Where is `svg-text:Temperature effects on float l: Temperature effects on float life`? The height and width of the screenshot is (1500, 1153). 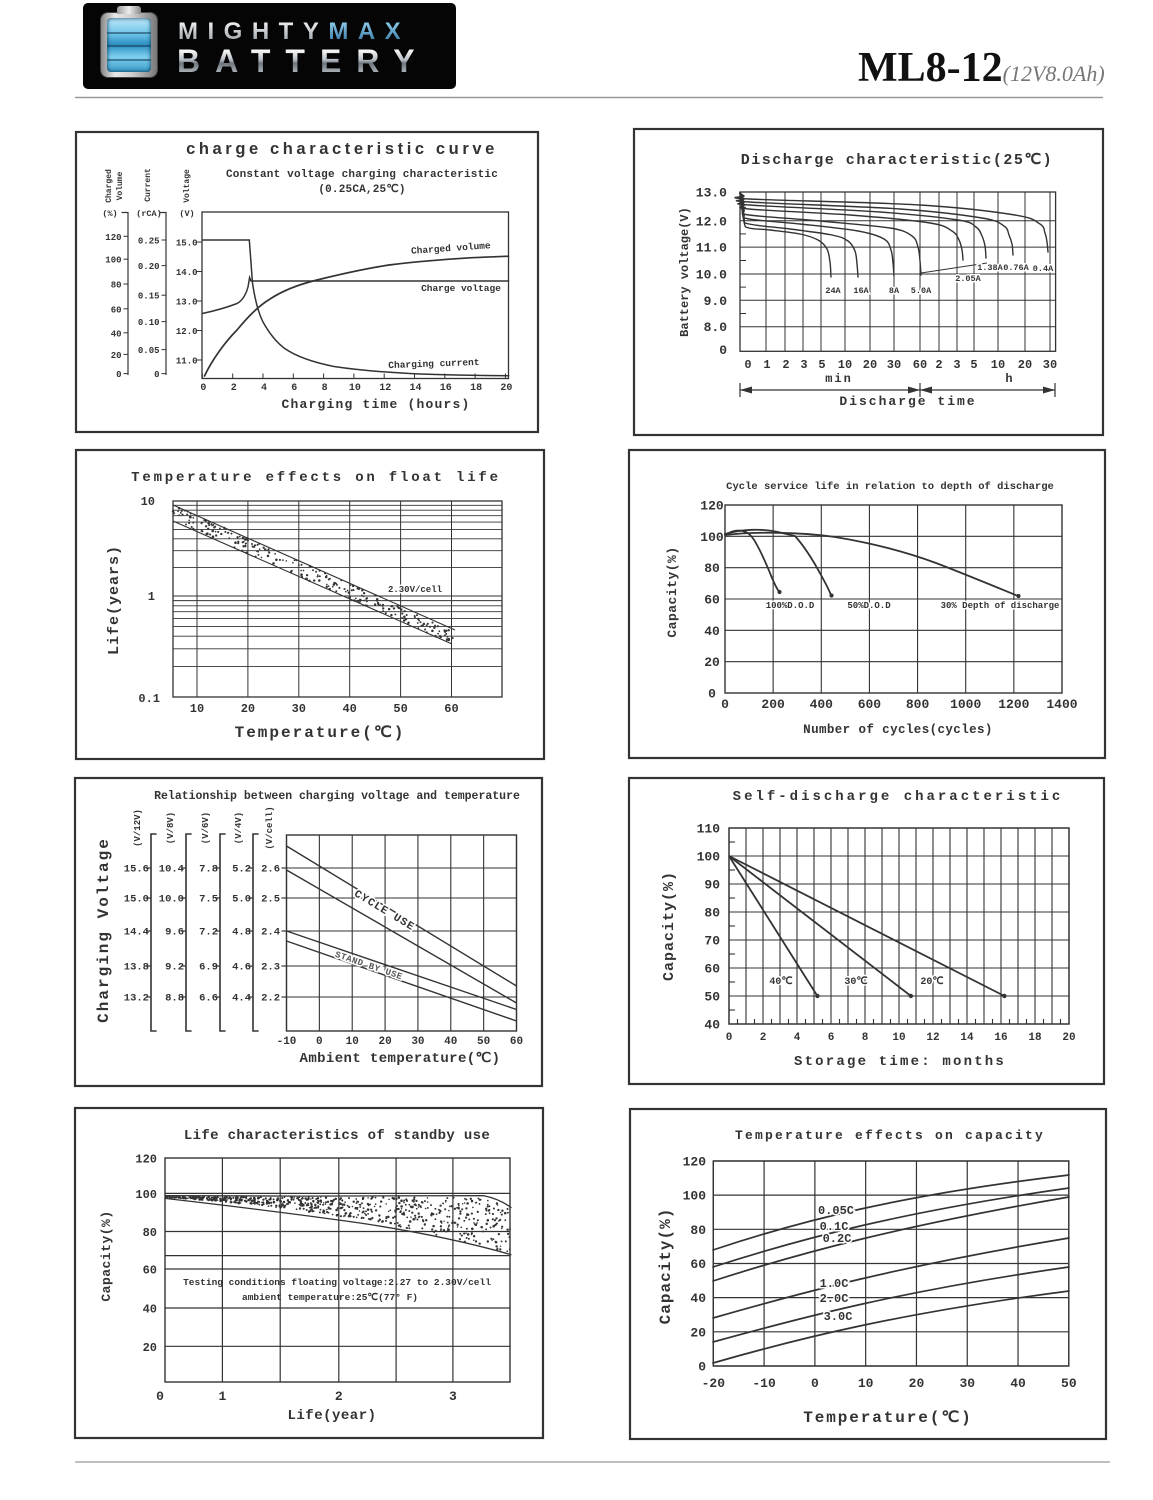
svg-text:Temperature effects on float l: Temperature effects on float life is located at coordinates (316, 478).